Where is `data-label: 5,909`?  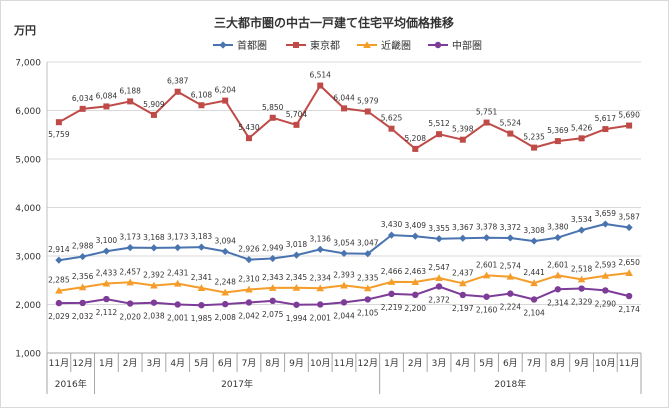
data-label: 5,909 is located at coordinates (154, 104).